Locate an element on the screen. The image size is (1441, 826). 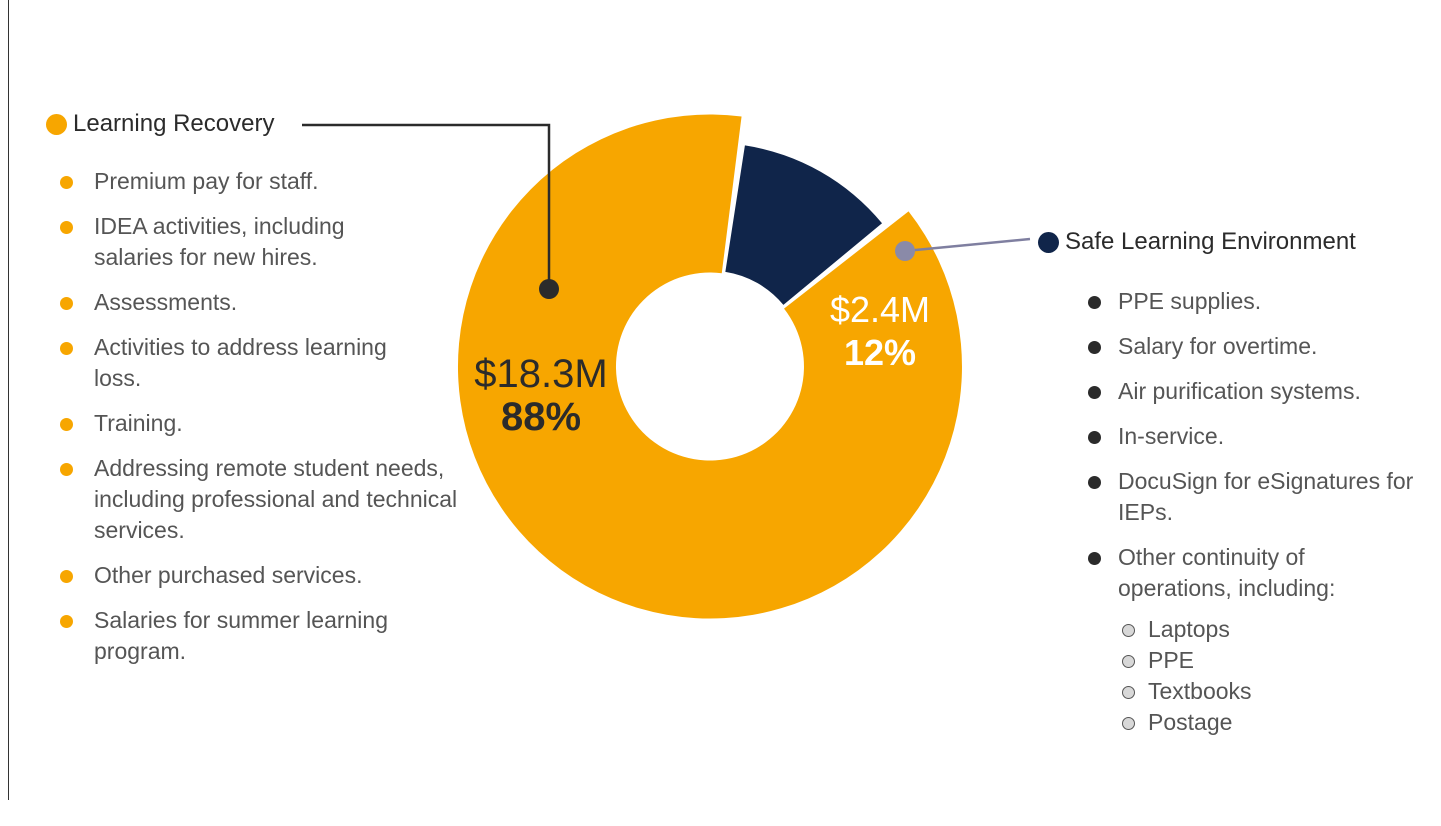
safe-environment-leader-line is located at coordinates (967, 245).